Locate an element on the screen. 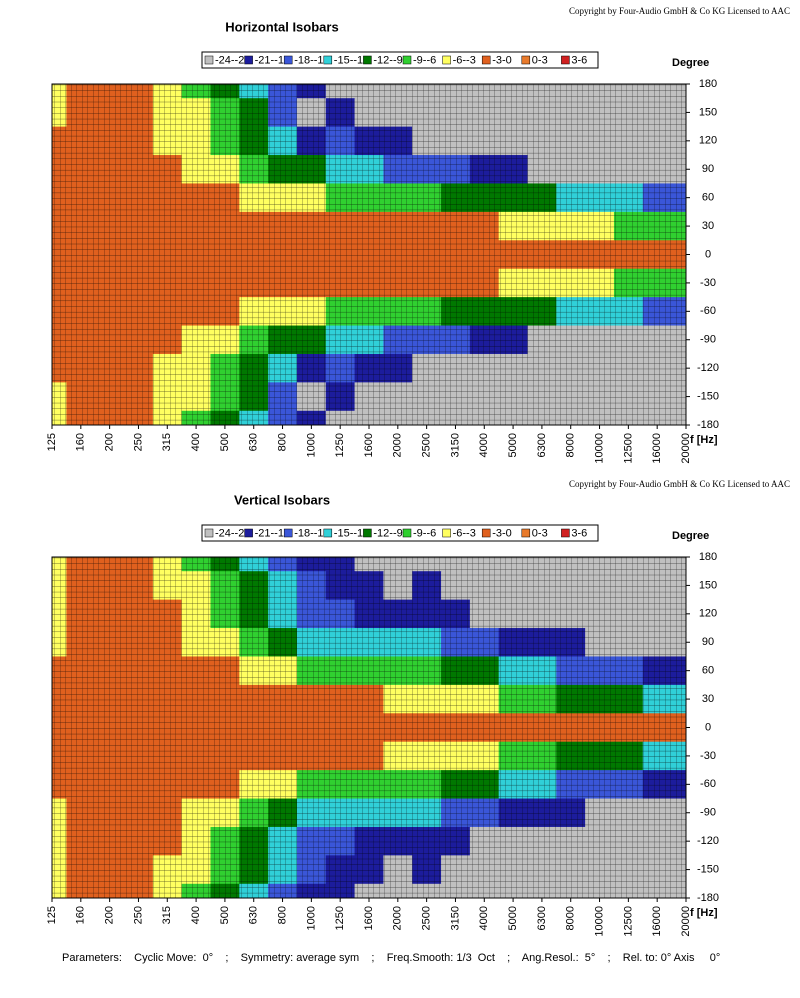  y-tick-label: 90 is located at coordinates (708, 169).